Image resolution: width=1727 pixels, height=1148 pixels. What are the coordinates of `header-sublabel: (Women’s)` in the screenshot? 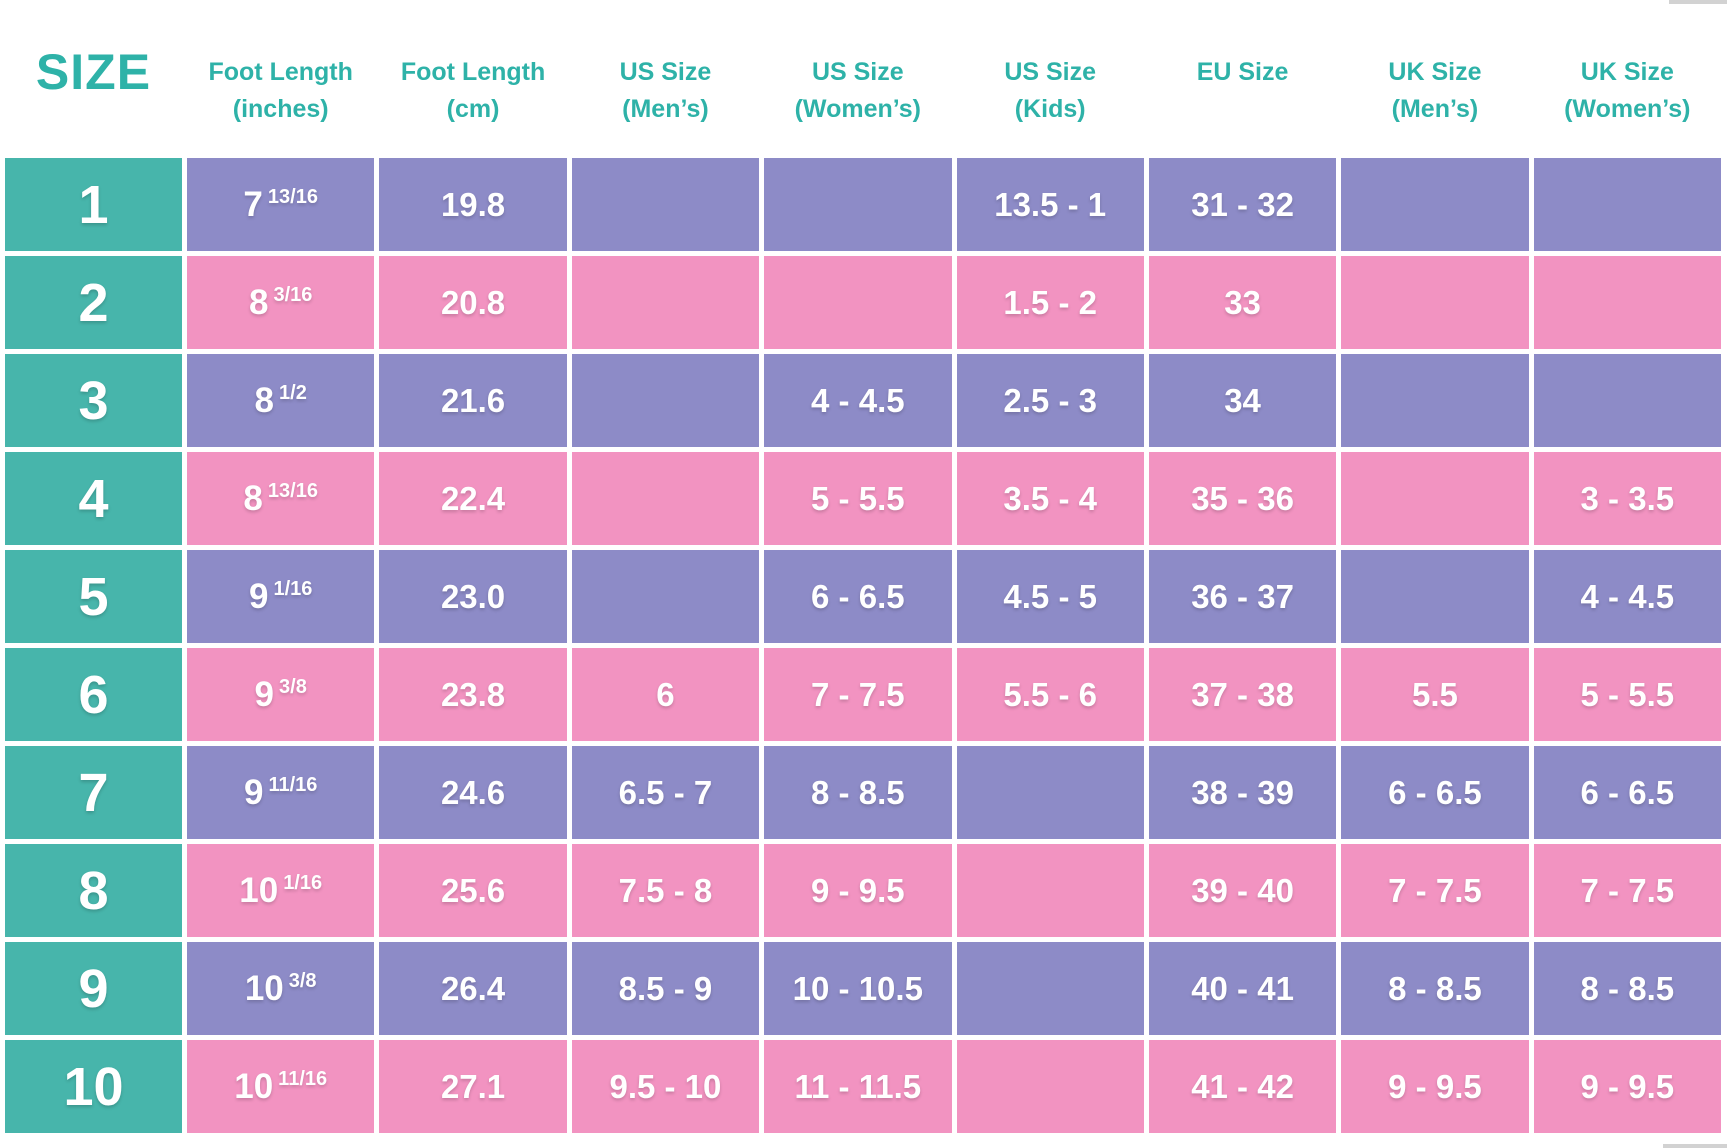 It's located at (1627, 109).